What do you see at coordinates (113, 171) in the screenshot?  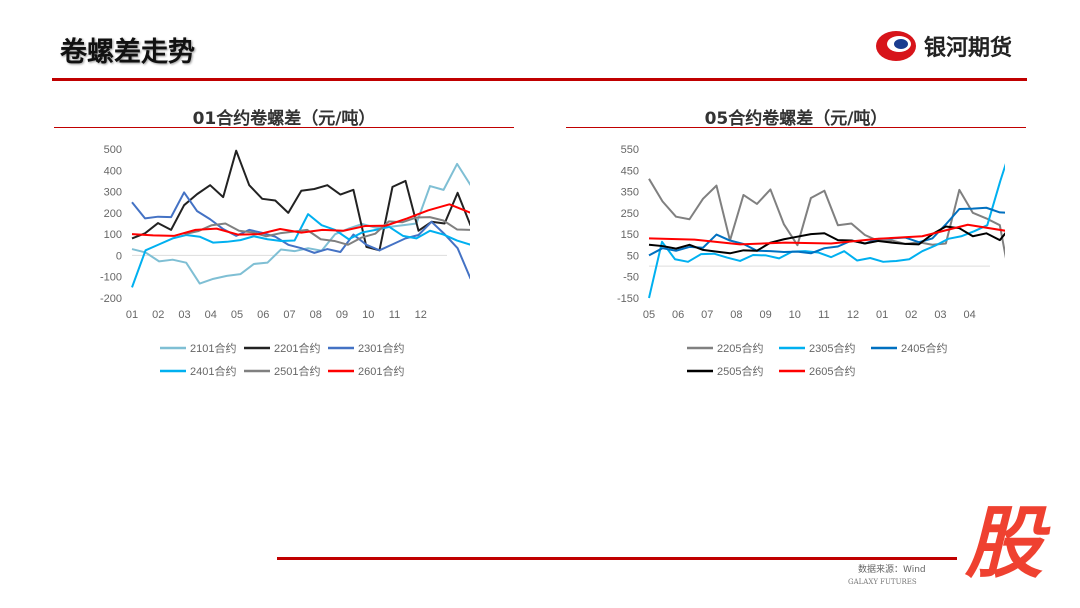 I see `y-tick-label: 400` at bounding box center [113, 171].